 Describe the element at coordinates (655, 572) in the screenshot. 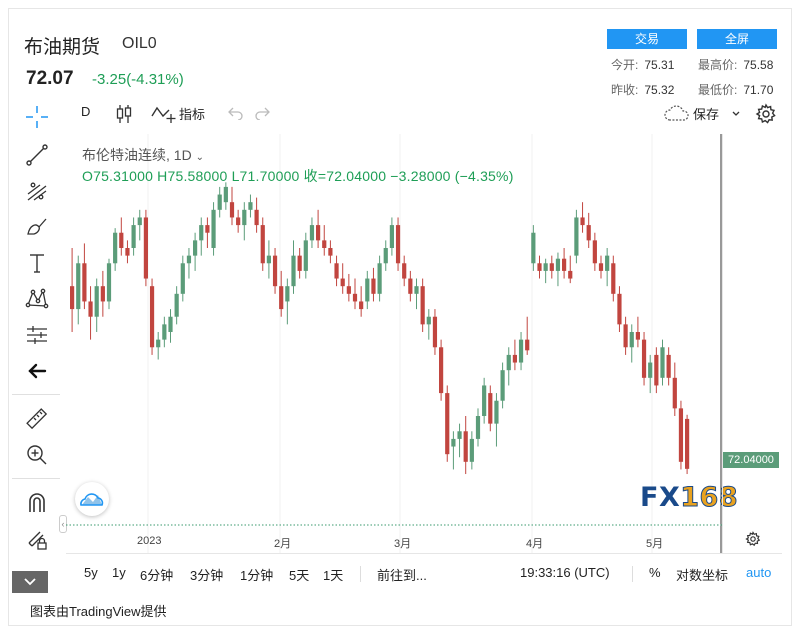

I see `percent-toggle: %` at that location.